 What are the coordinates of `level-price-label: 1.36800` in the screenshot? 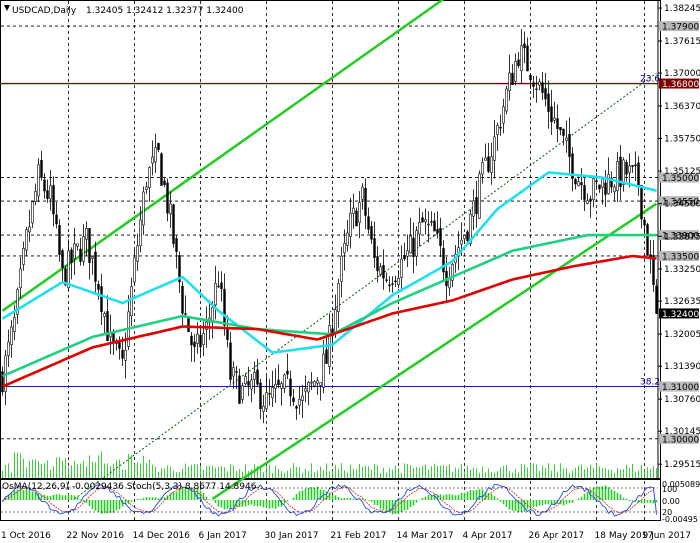 It's located at (680, 85).